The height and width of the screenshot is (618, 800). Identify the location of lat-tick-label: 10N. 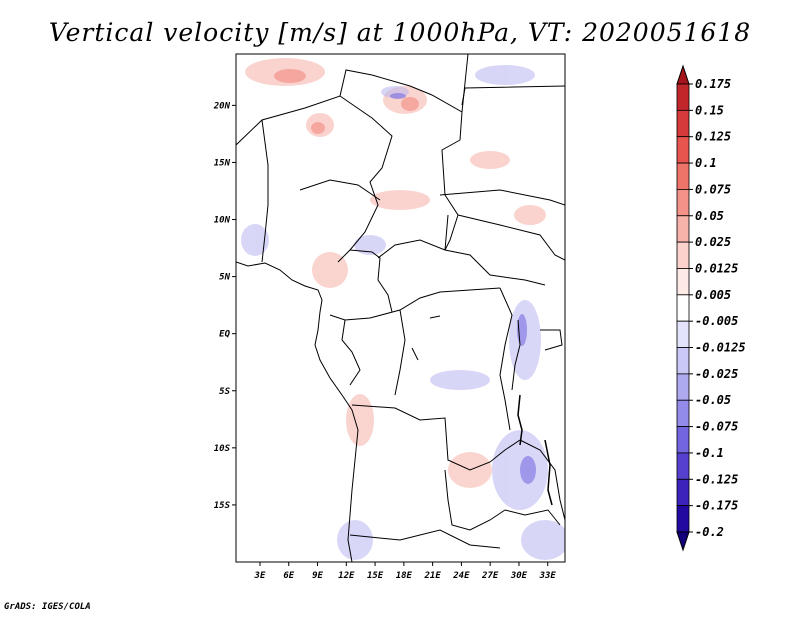
(222, 221).